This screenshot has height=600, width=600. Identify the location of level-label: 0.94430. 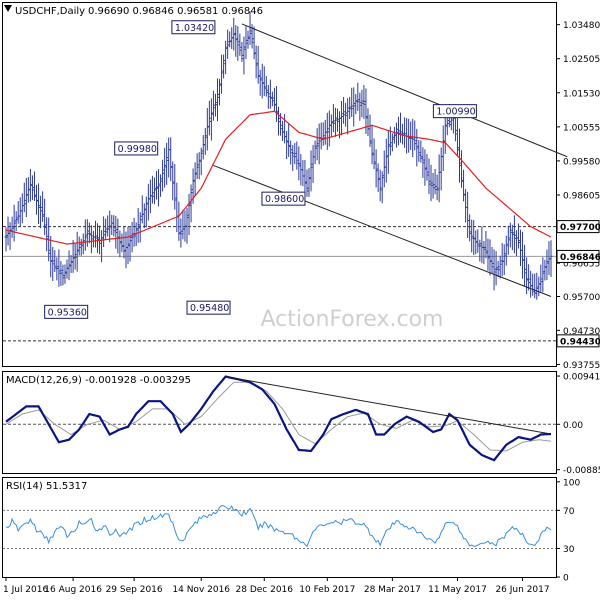
(580, 342).